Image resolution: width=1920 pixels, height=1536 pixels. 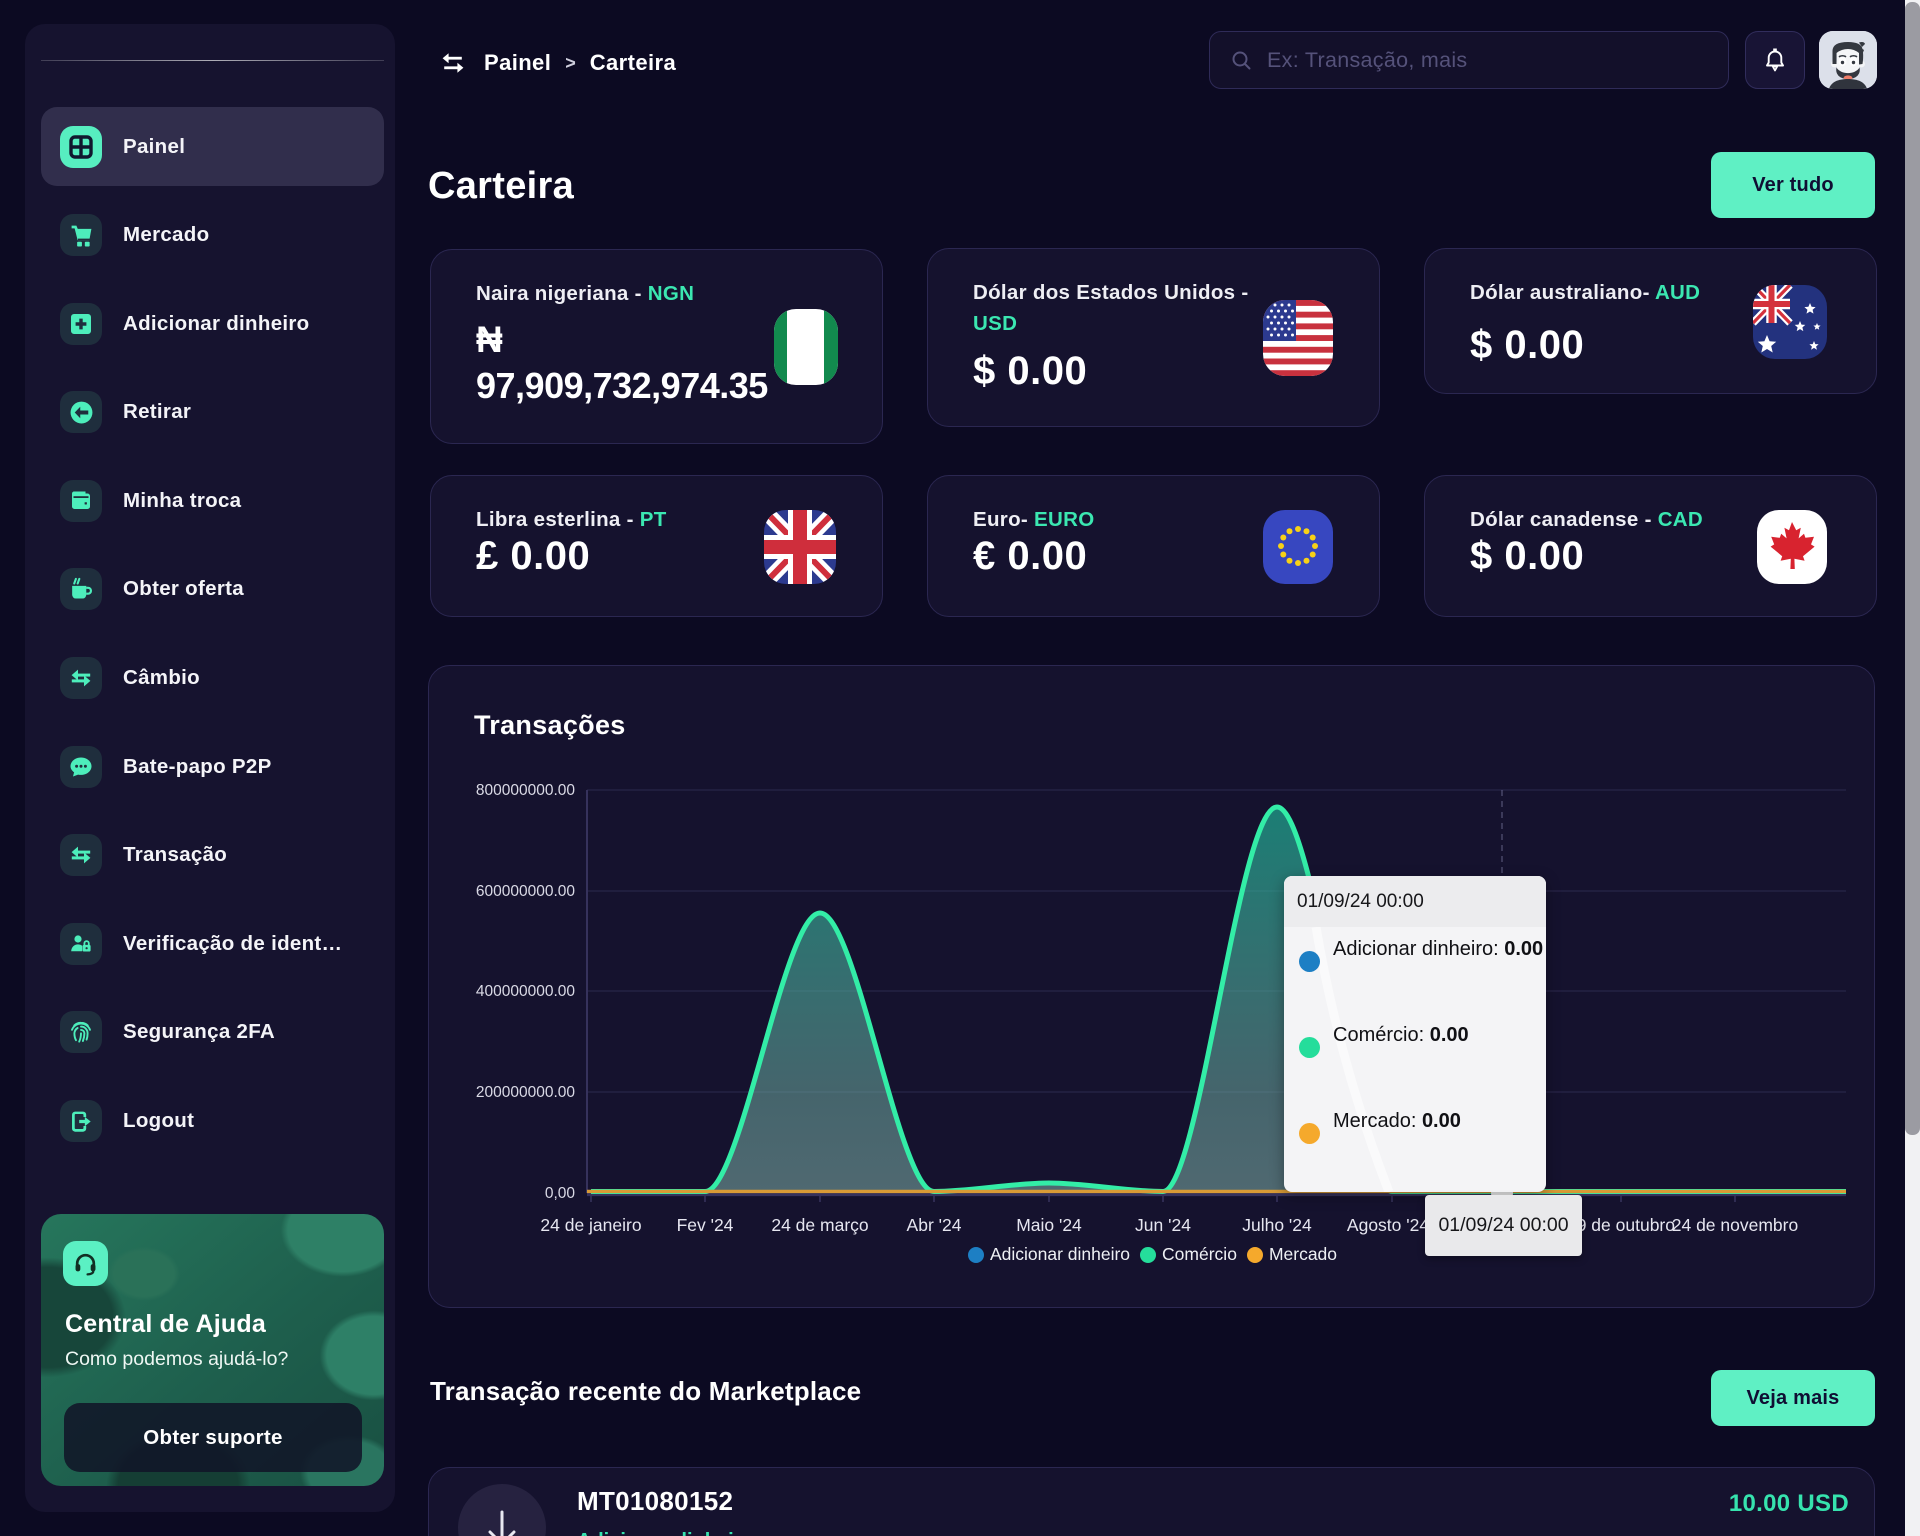 What do you see at coordinates (934, 1225) in the screenshot?
I see `svg-text: Abr '24` at bounding box center [934, 1225].